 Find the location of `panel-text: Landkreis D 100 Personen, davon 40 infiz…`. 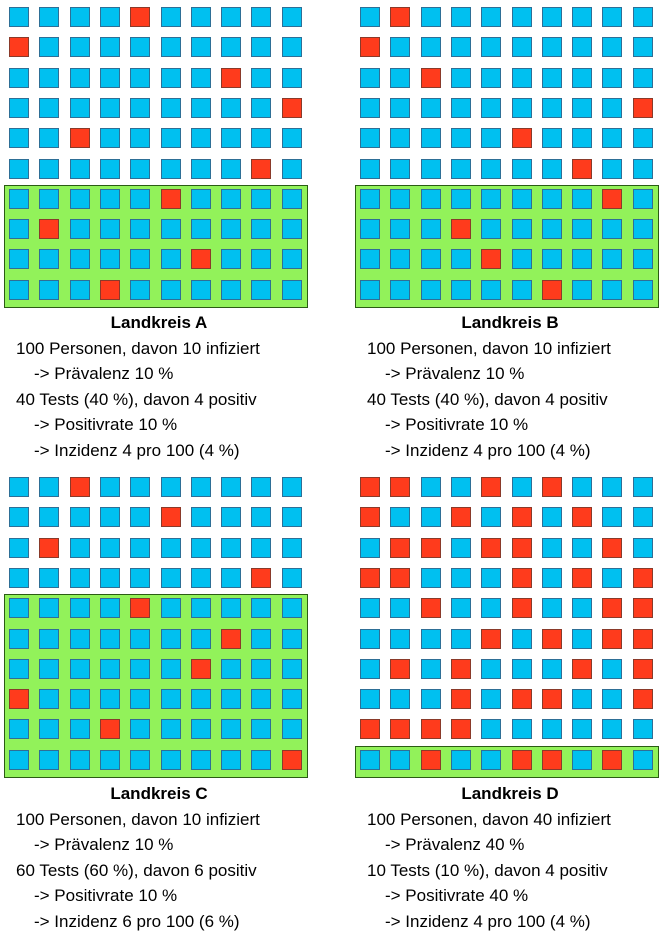

panel-text: Landkreis D 100 Personen, davon 40 infiz… is located at coordinates (510, 857).